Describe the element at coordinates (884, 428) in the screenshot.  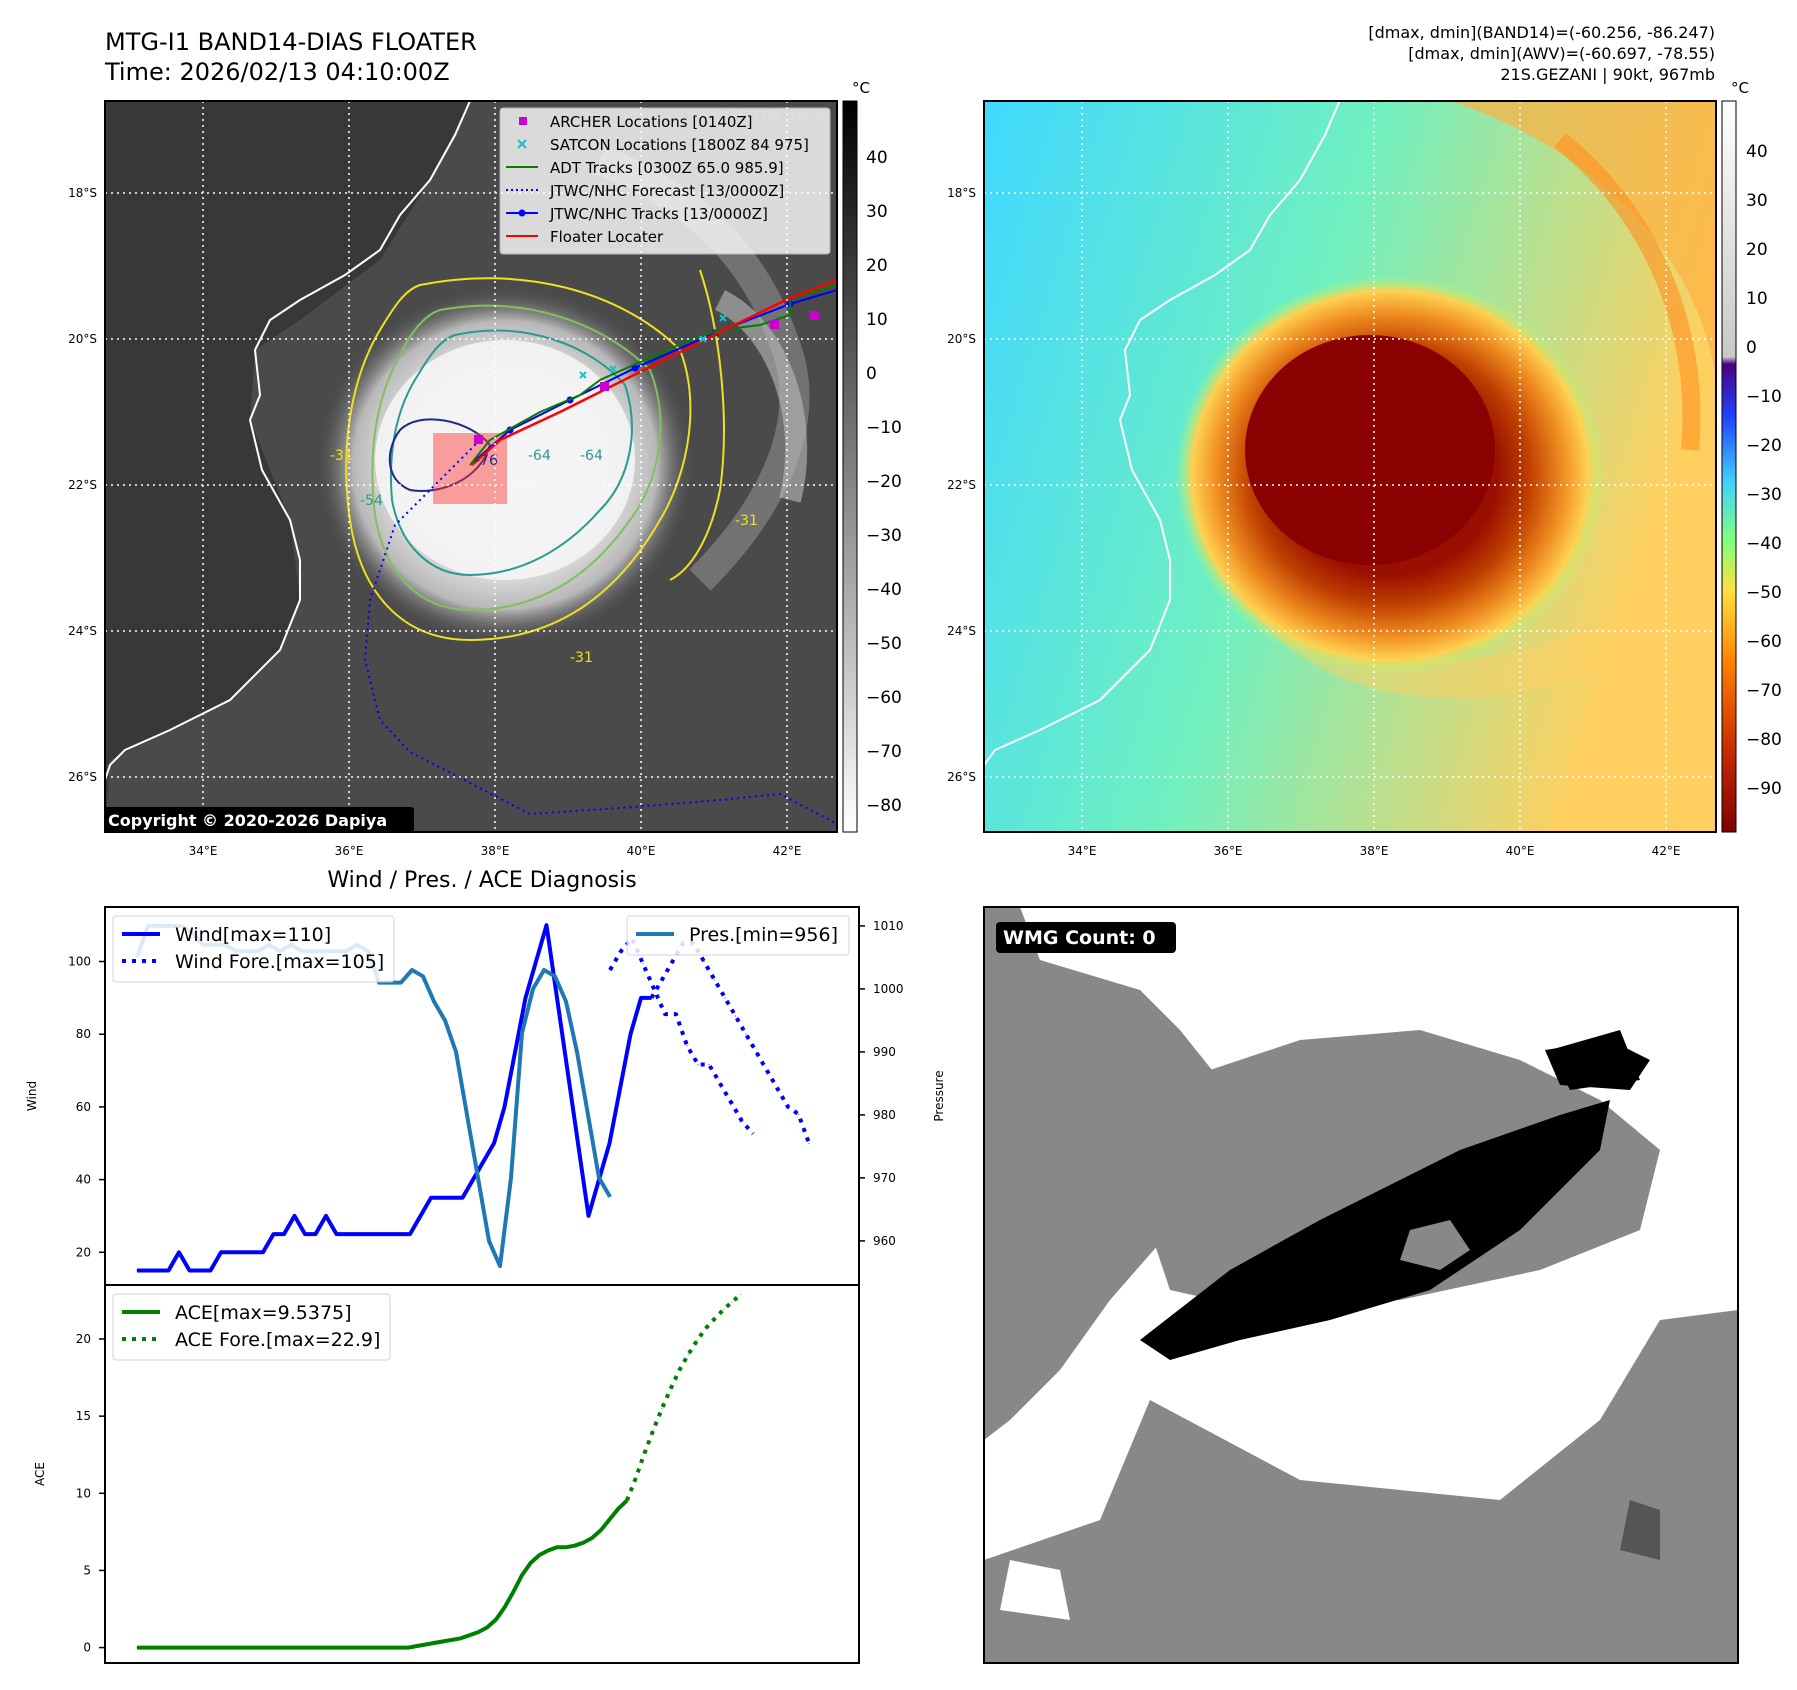
I see `colorbar-tick: −10` at that location.